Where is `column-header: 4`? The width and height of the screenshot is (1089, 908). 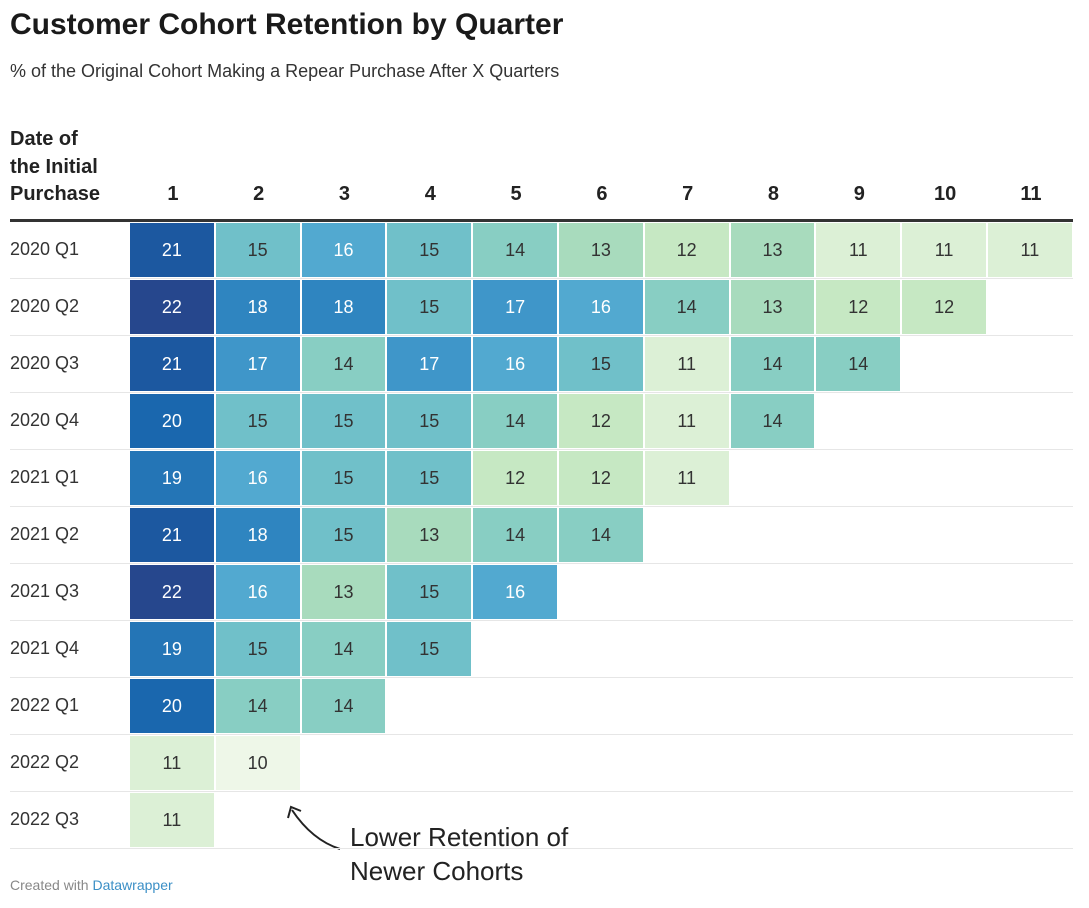
column-header: 4 is located at coordinates (430, 194).